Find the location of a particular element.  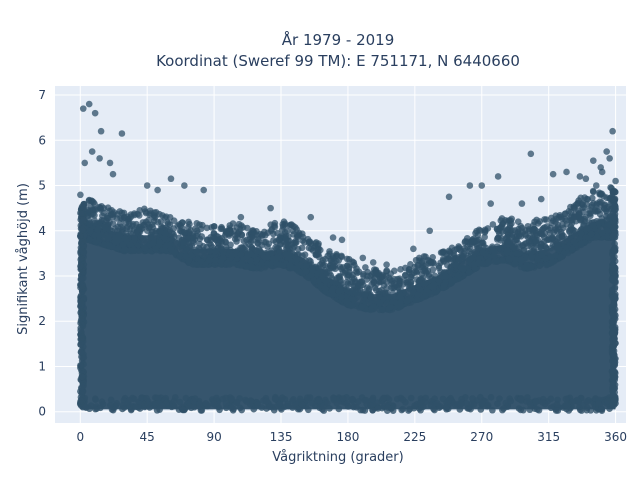

y-tick-label: 1 is located at coordinates (42, 366).